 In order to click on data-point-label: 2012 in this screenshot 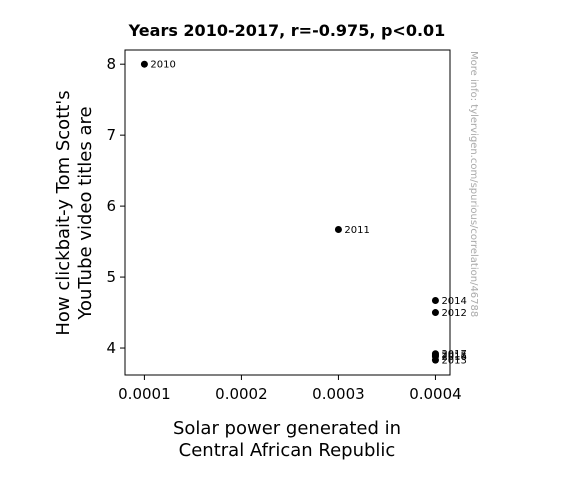, I will do `click(453, 313)`.